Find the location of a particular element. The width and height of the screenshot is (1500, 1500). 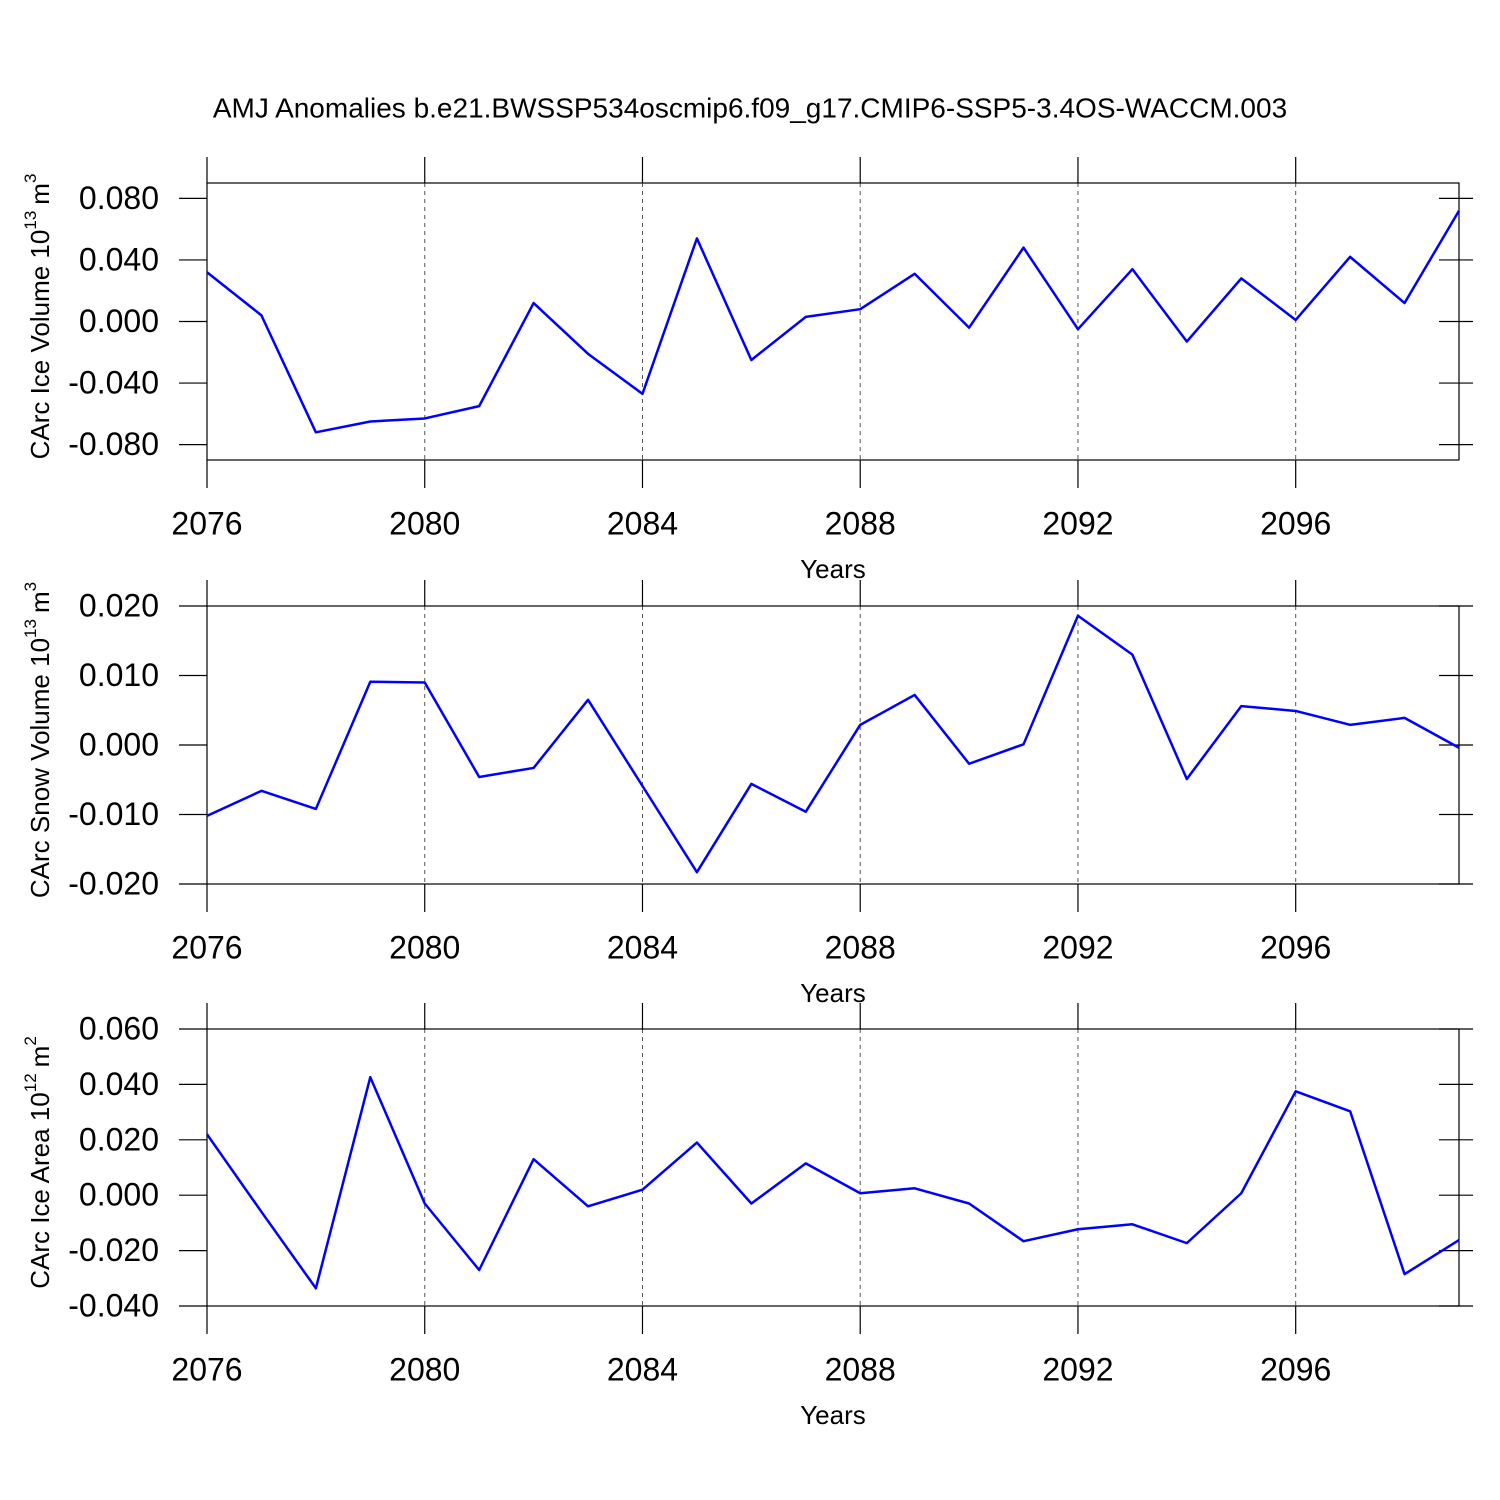

y-axis-label-text: CArc Ice Volume 10 is located at coordinates (40, 345).